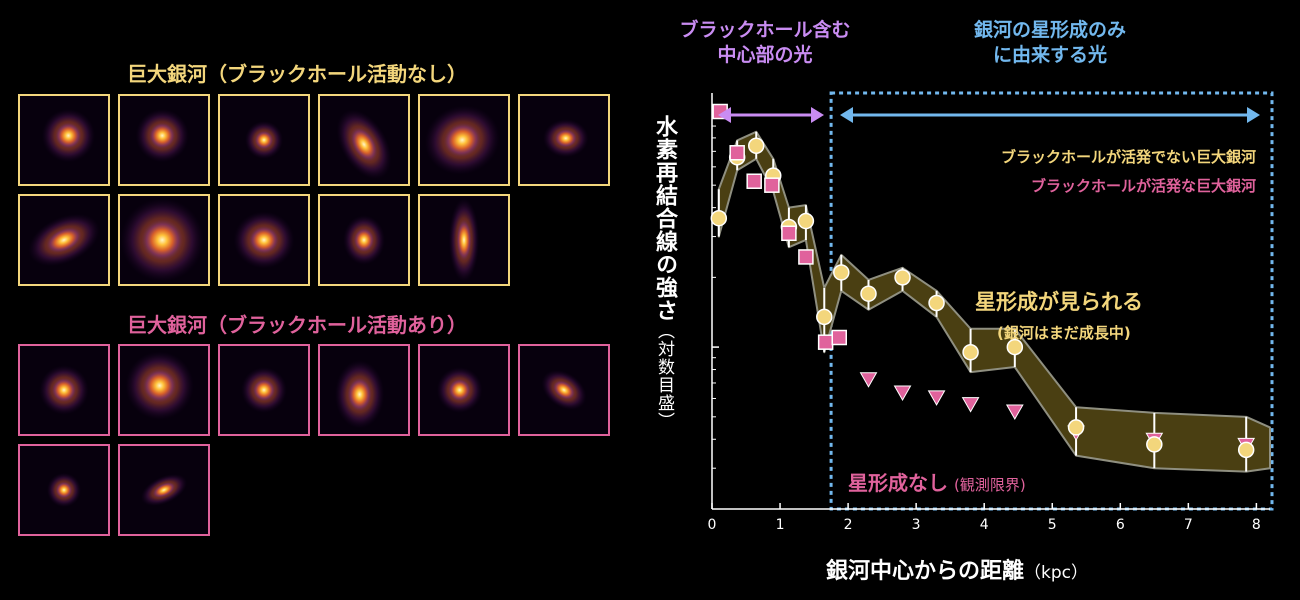 Image resolution: width=1300 pixels, height=600 pixels. I want to click on star-formation-region-arrow, so click(1050, 115).